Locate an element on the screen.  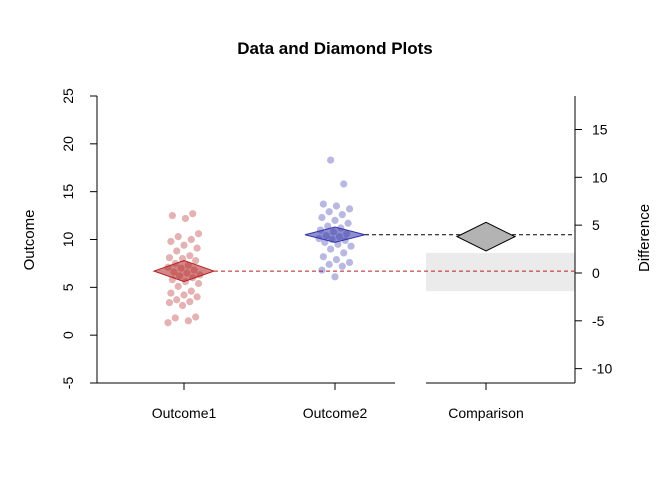
x-tick-label: Outcome1 is located at coordinates (184, 413).